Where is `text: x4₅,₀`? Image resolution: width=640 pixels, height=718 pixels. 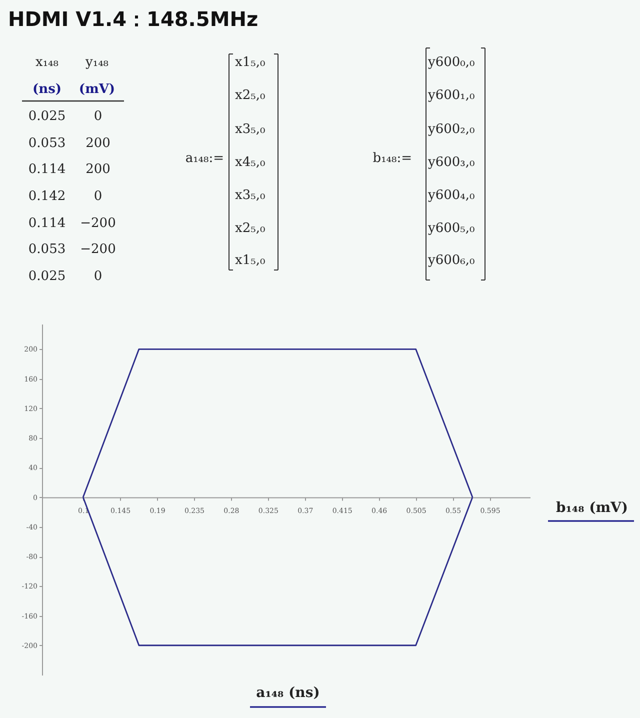
text: x4₅,₀ is located at coordinates (250, 162).